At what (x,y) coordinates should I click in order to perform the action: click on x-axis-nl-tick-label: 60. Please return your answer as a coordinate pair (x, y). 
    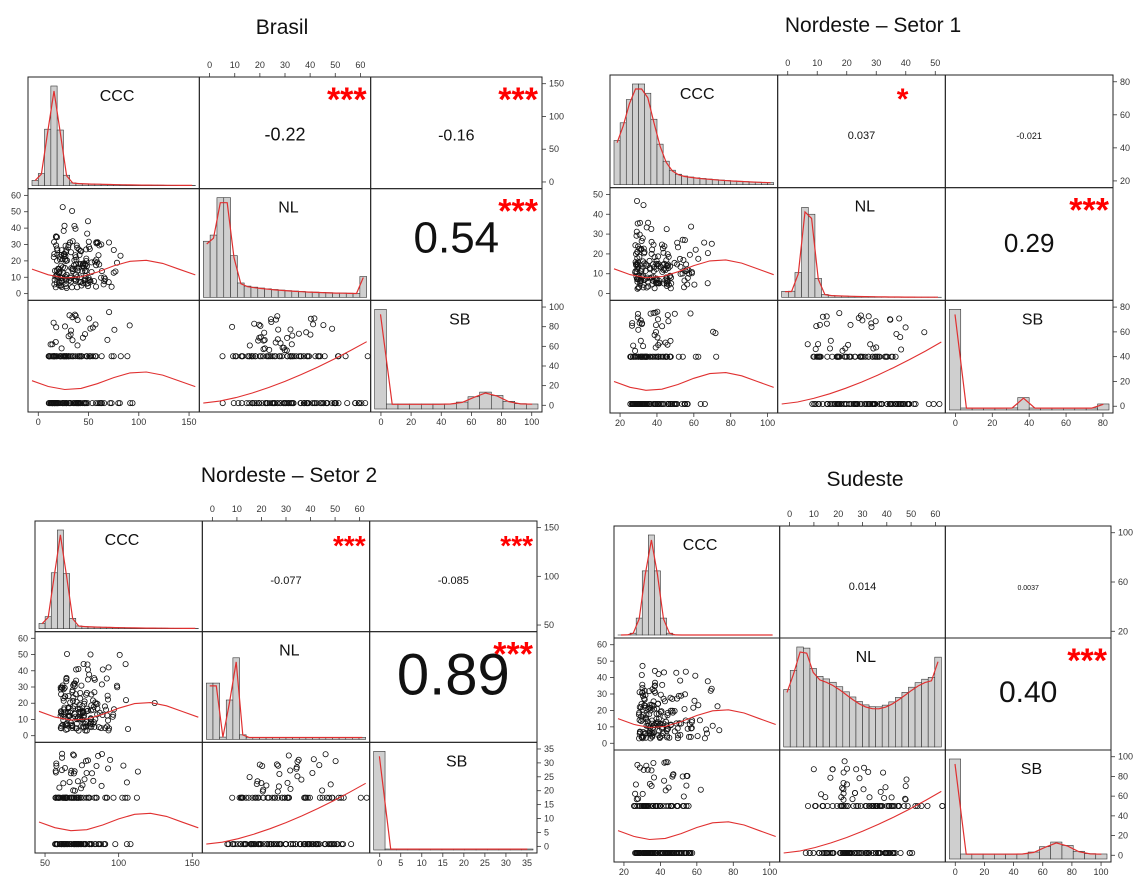
    Looking at the image, I should click on (360, 509).